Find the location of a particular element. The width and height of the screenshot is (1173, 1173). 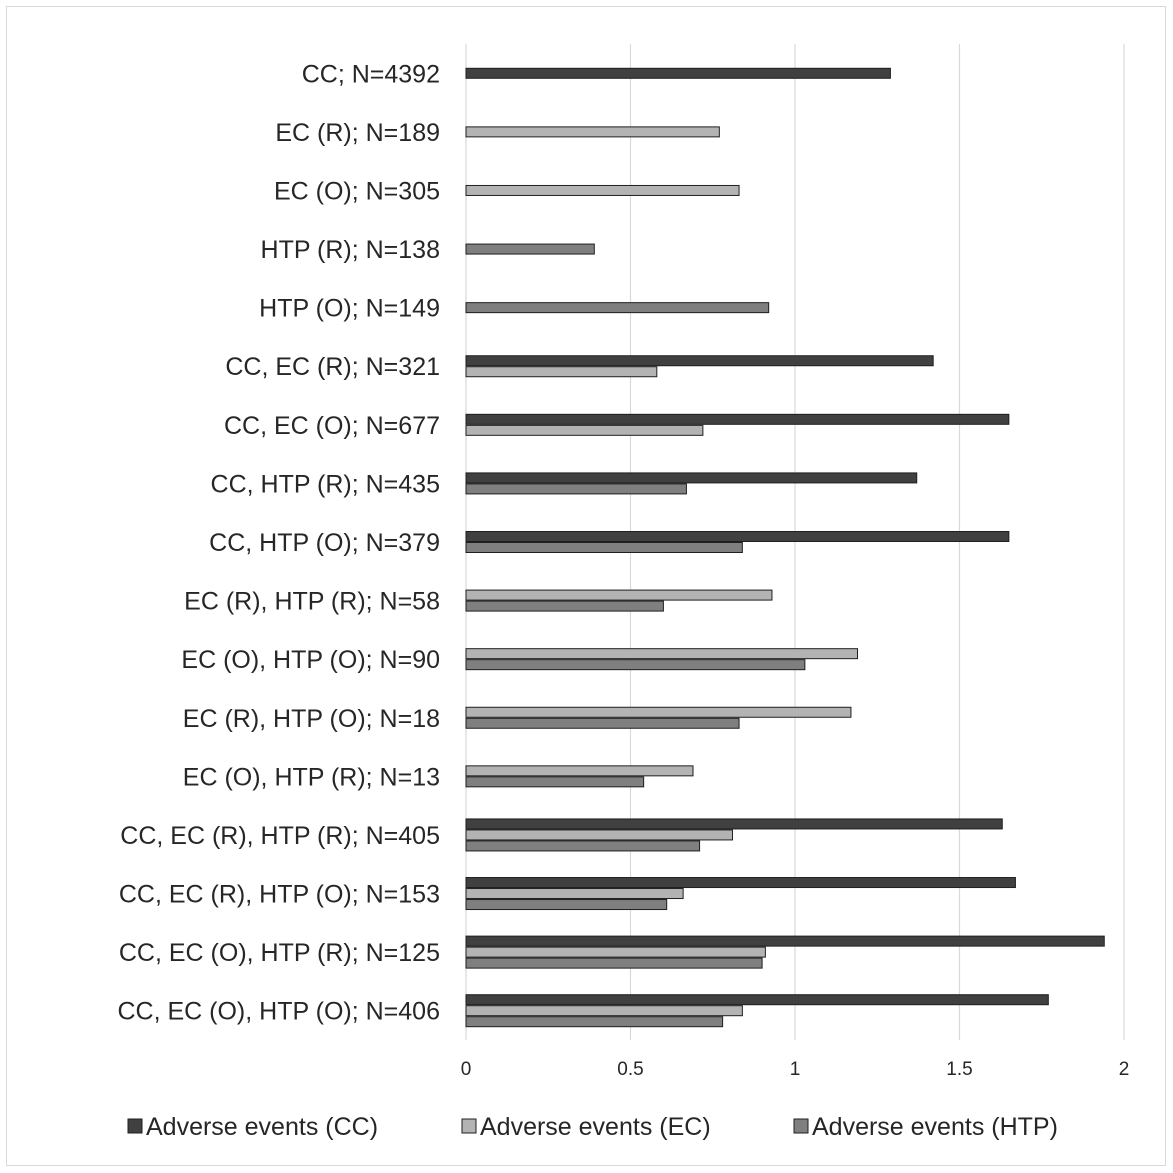

category-label: CC, EC (O); N=677 is located at coordinates (332, 426).